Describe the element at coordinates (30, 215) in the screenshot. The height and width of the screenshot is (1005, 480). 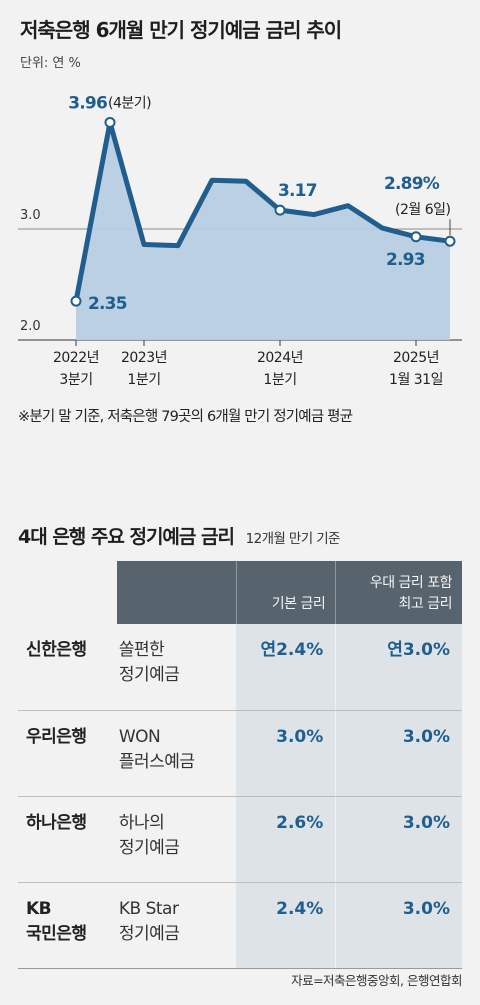
I see `y-tick-label: 3.0` at that location.